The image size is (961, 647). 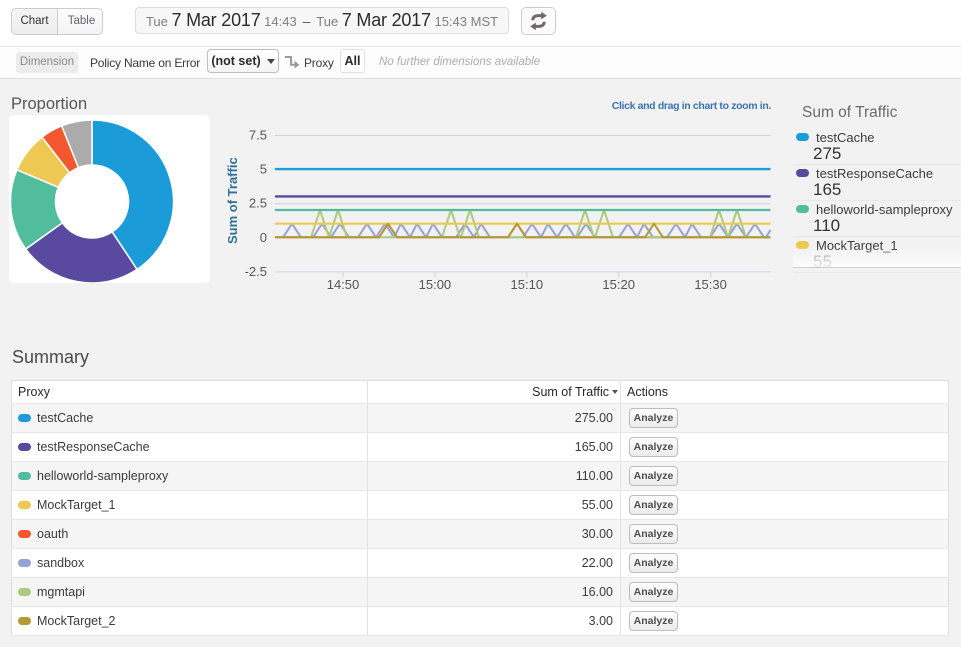 What do you see at coordinates (527, 284) in the screenshot?
I see `svg-text: 15:10` at bounding box center [527, 284].